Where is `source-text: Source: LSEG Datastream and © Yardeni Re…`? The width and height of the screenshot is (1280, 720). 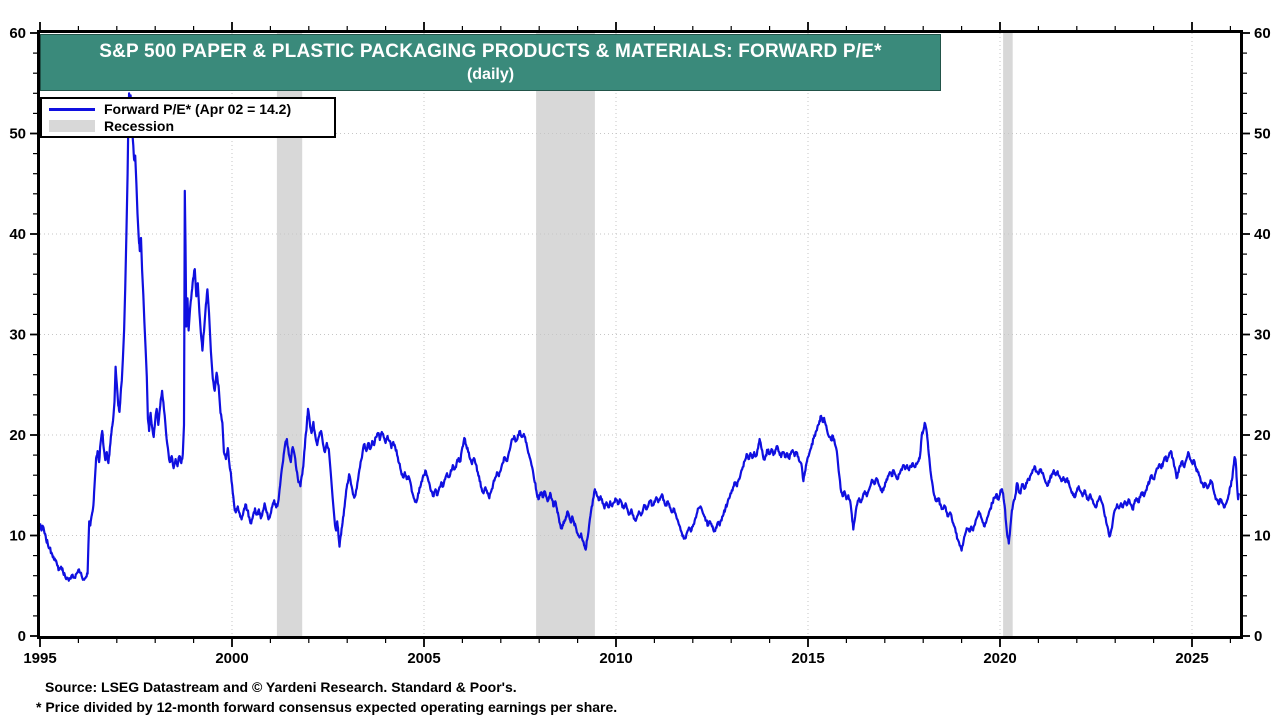 source-text: Source: LSEG Datastream and © Yardeni Re… is located at coordinates (281, 687).